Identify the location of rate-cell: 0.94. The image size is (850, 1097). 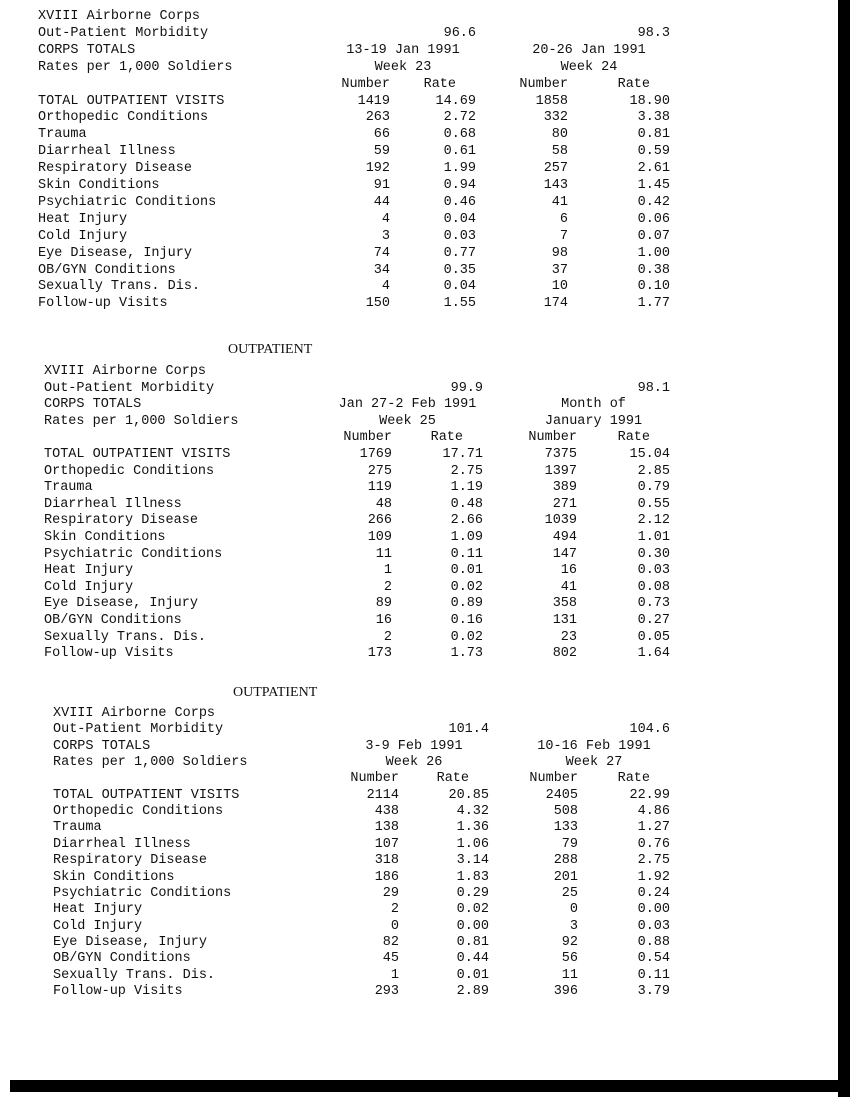
(459, 185).